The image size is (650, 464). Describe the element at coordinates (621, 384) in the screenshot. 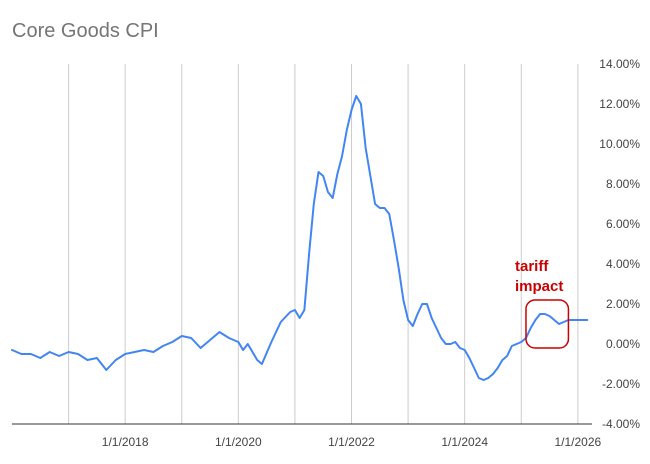

I see `y-tick-label: -2.00%` at that location.